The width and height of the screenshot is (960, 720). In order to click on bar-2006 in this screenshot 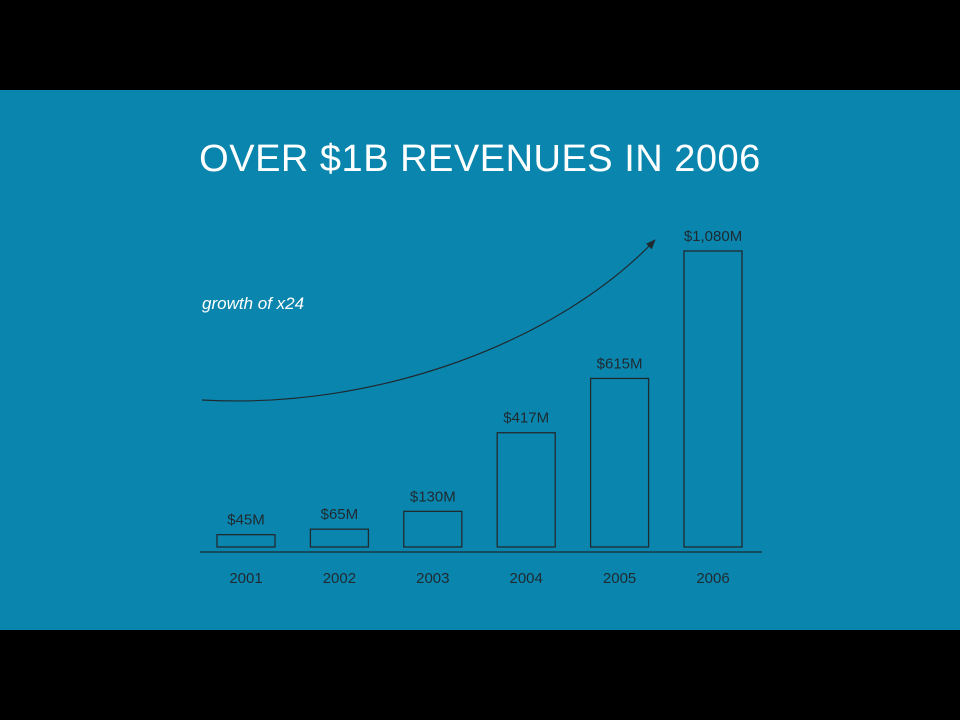, I will do `click(713, 399)`.